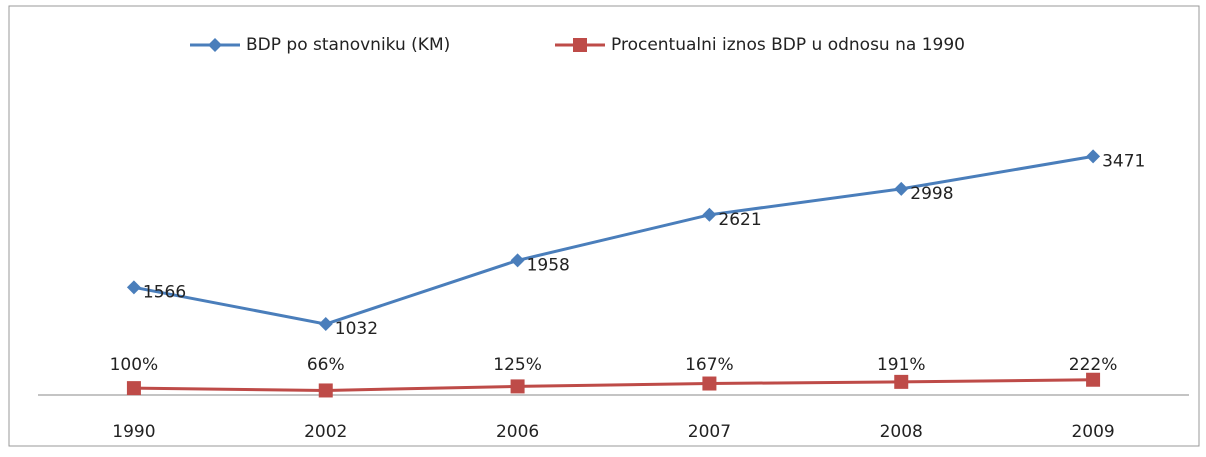  What do you see at coordinates (325, 432) in the screenshot?
I see `x-tick-label: 2002` at bounding box center [325, 432].